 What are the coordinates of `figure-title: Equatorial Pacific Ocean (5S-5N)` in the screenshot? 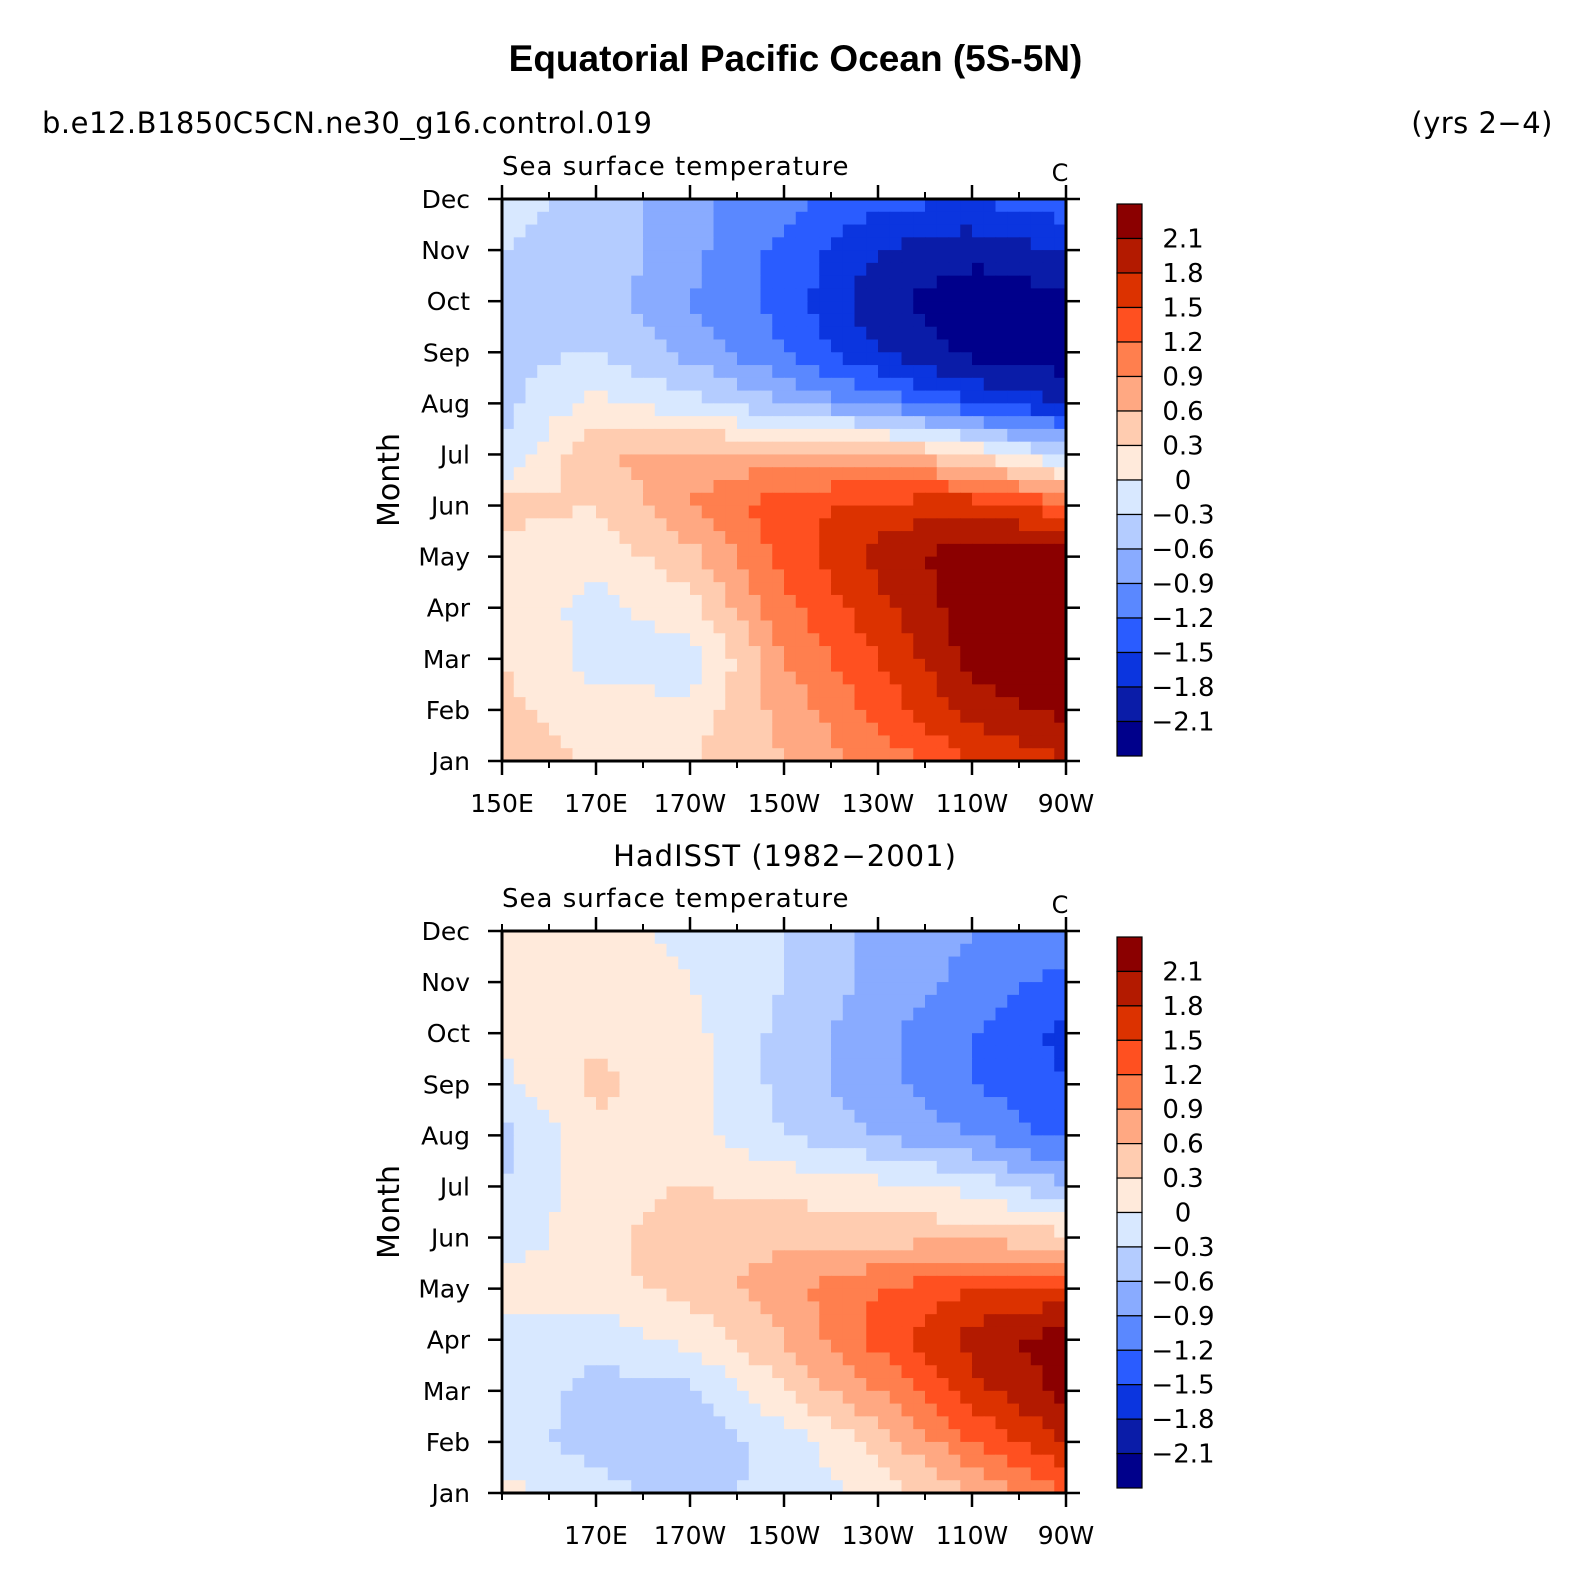 It's located at (795, 58).